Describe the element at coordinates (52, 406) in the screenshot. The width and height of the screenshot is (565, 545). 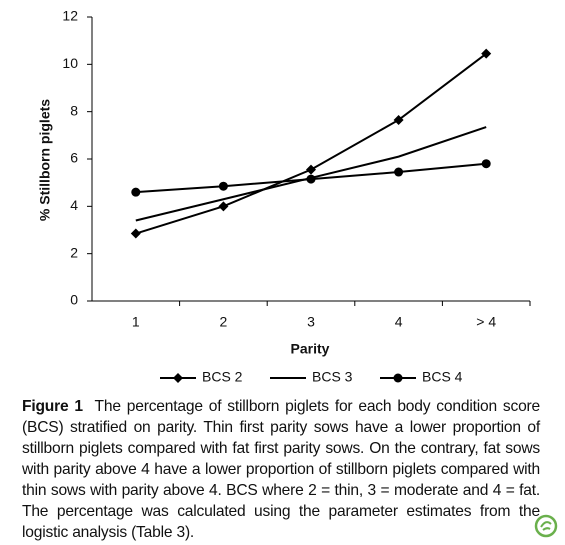
I see `caption-label: Figure 1` at that location.